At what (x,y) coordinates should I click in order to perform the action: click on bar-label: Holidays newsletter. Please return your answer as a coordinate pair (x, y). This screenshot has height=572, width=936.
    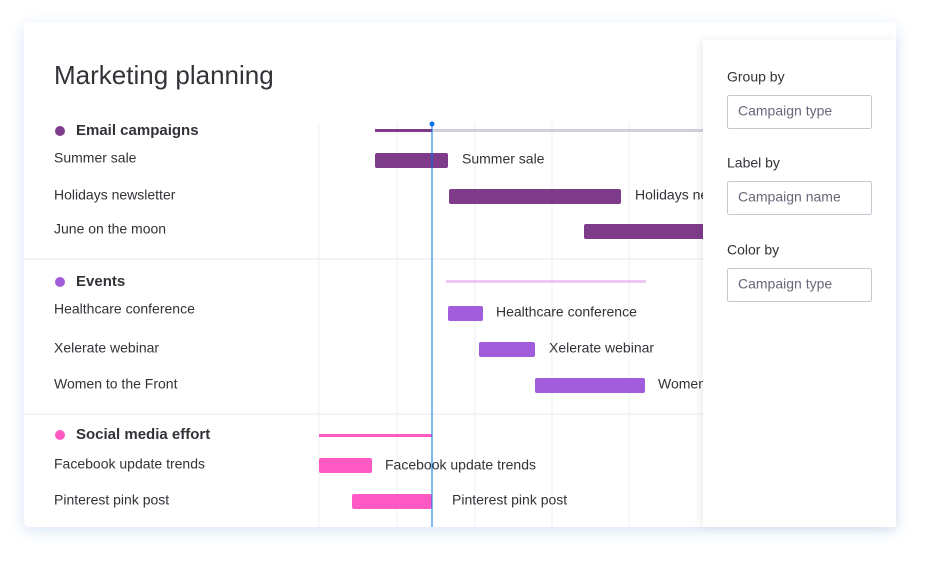
    Looking at the image, I should click on (696, 195).